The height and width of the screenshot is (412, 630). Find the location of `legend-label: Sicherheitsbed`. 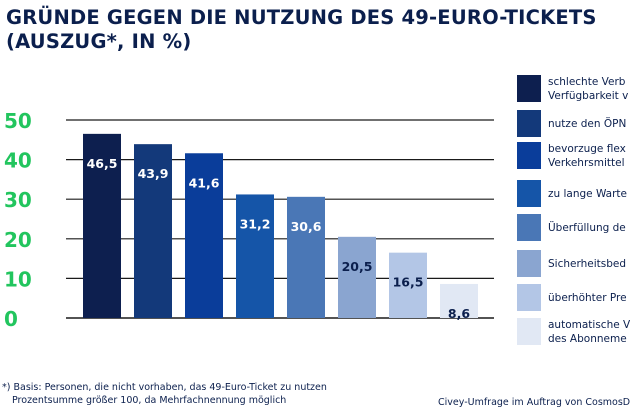

legend-label: Sicherheitsbed is located at coordinates (587, 264).